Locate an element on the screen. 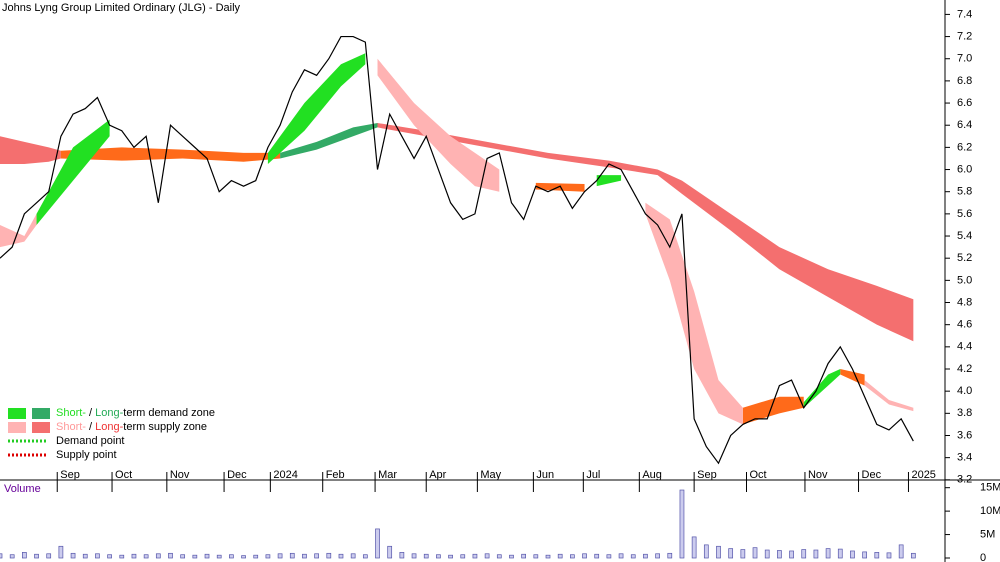 The width and height of the screenshot is (1000, 562). y-tick-label: 5.6 is located at coordinates (964, 214).